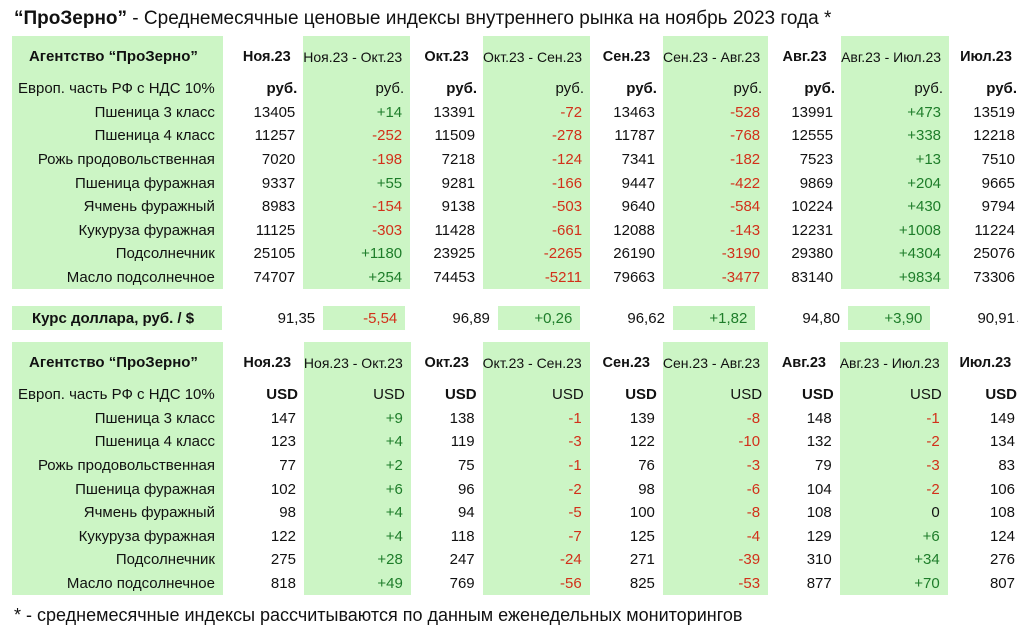 This screenshot has height=640, width=1023. Describe the element at coordinates (283, 584) in the screenshot. I see `price-cell: 818` at that location.